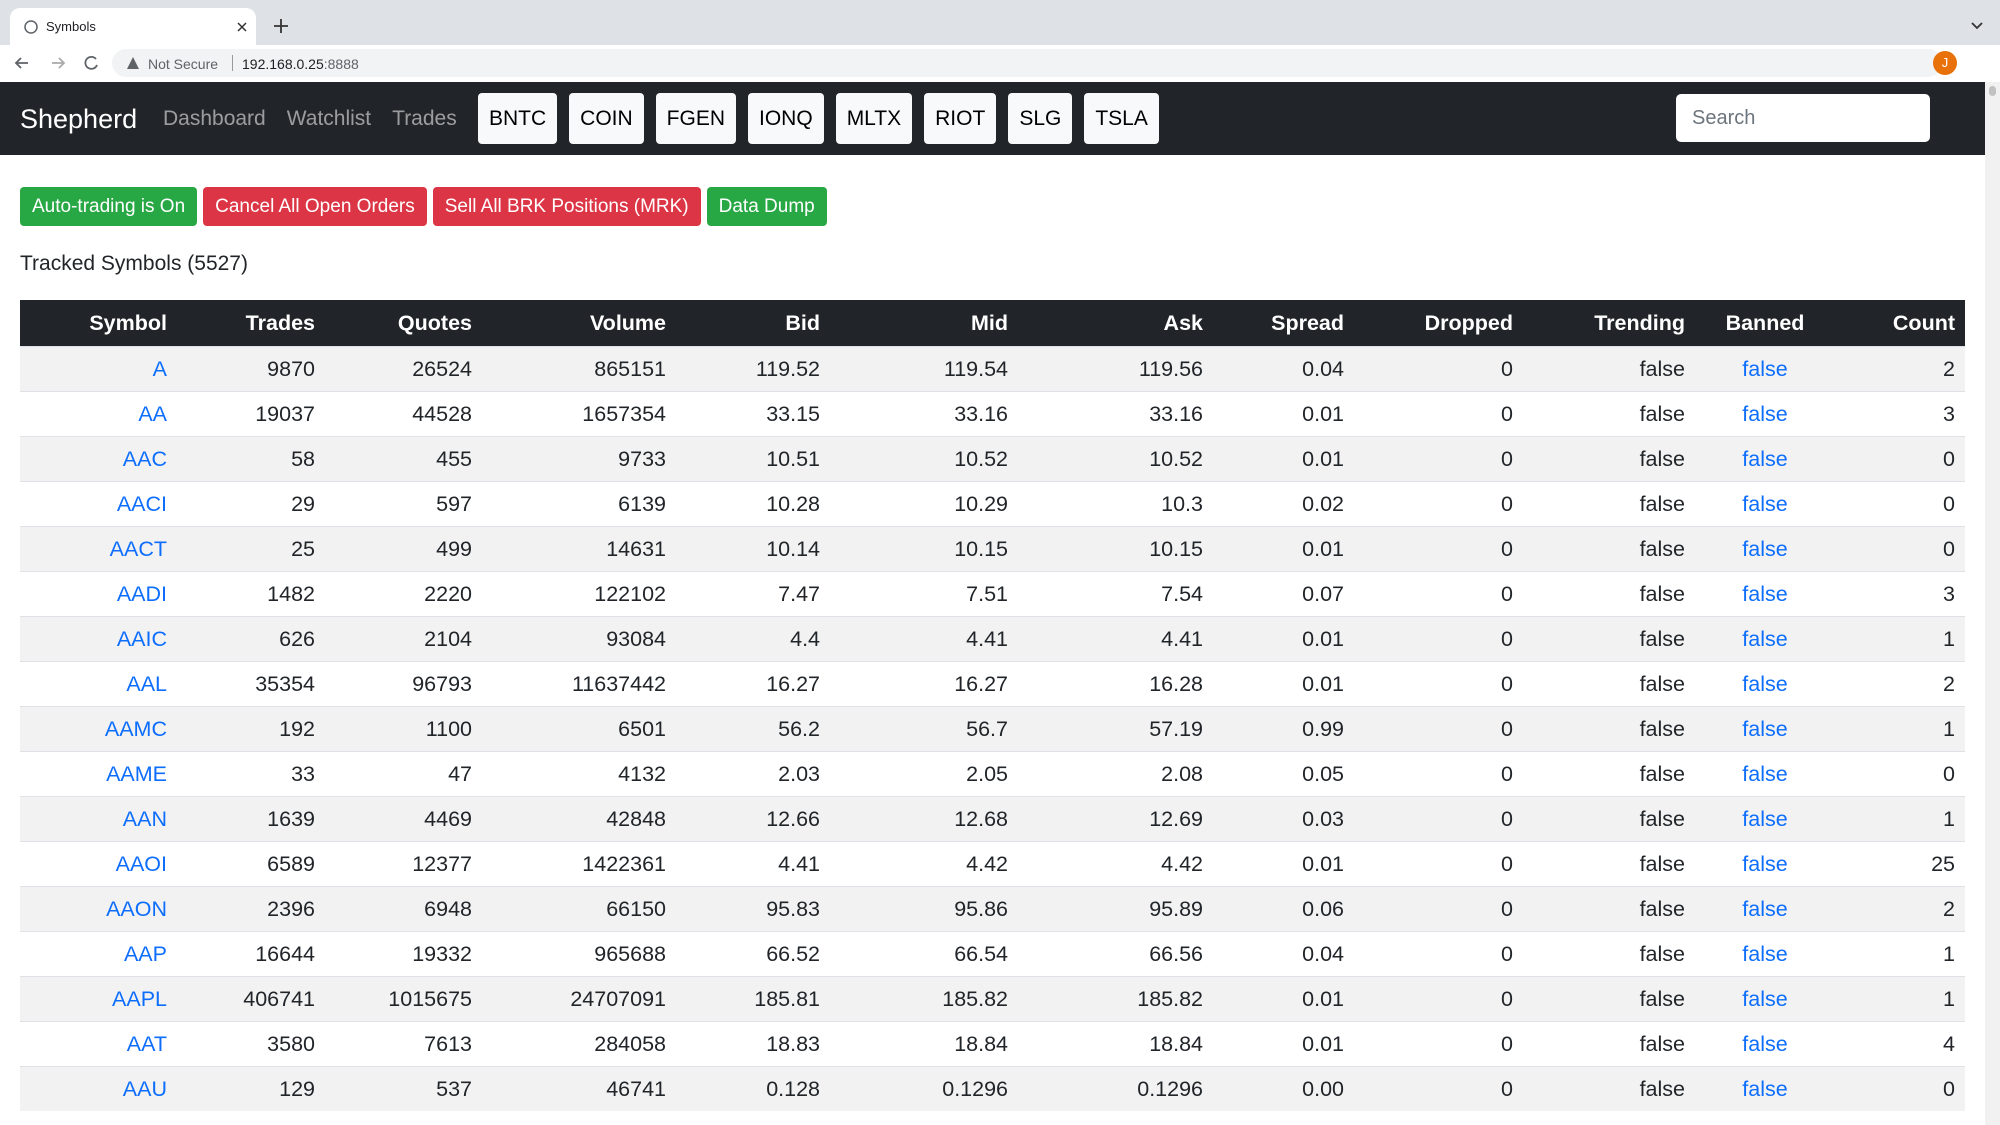  What do you see at coordinates (1900, 414) in the screenshot?
I see `cell: 3` at bounding box center [1900, 414].